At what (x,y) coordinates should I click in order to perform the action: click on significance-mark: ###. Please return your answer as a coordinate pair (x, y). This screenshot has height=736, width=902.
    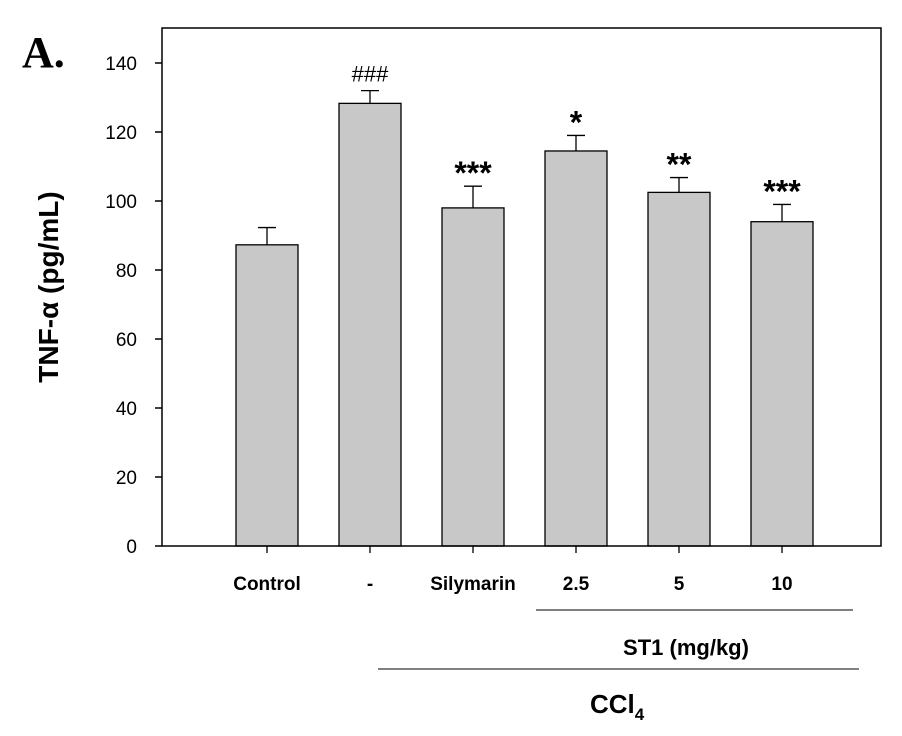
    Looking at the image, I should click on (370, 74).